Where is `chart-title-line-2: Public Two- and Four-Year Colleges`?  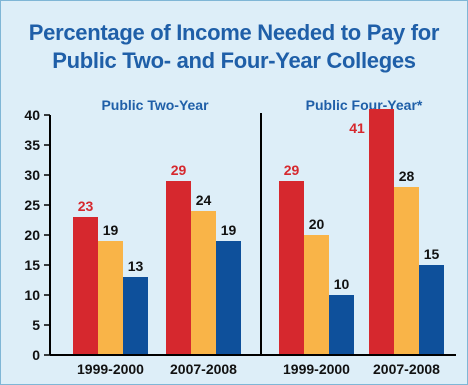 chart-title-line-2: Public Two- and Four-Year Colleges is located at coordinates (234, 60).